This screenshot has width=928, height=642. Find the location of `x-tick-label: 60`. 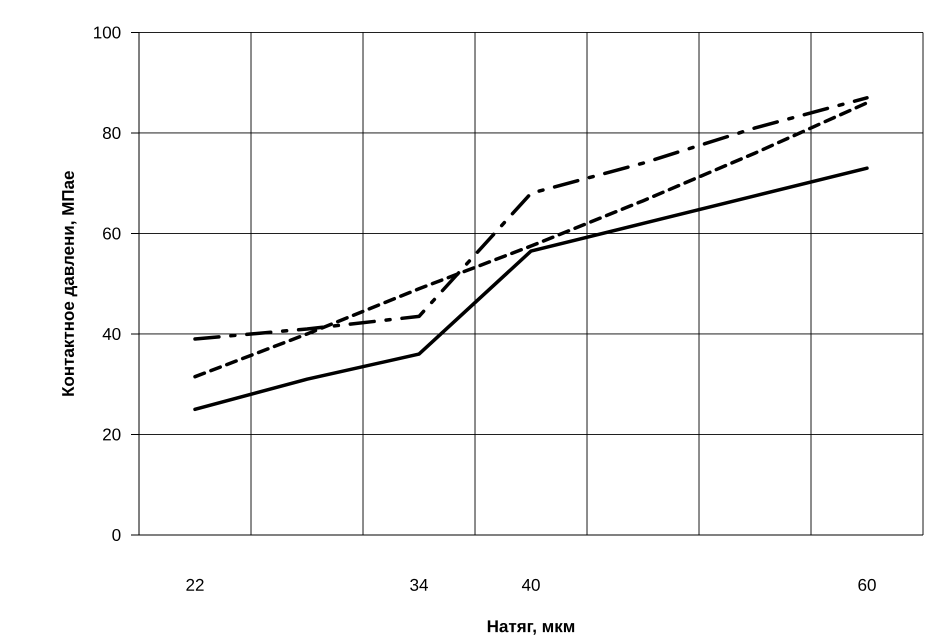

x-tick-label: 60 is located at coordinates (867, 584).